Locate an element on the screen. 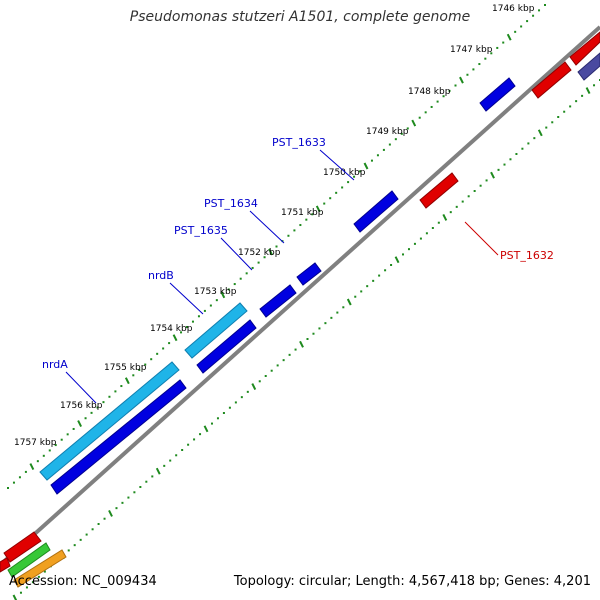 The image size is (600, 600). gene-feature-nrdB is located at coordinates (216, 330).